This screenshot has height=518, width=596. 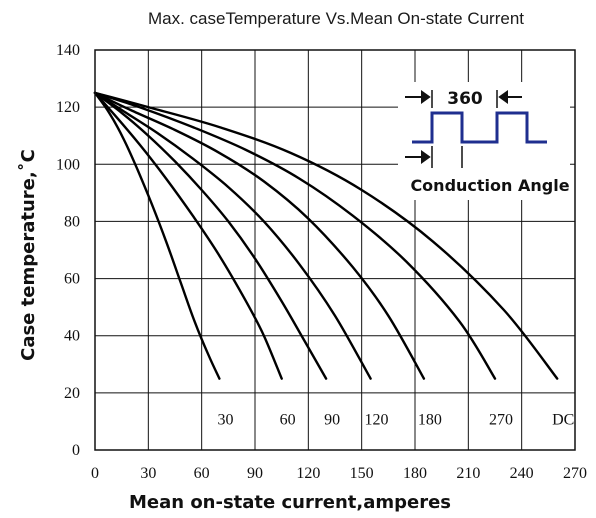 I want to click on y-tick-label: 60, so click(x=72, y=279).